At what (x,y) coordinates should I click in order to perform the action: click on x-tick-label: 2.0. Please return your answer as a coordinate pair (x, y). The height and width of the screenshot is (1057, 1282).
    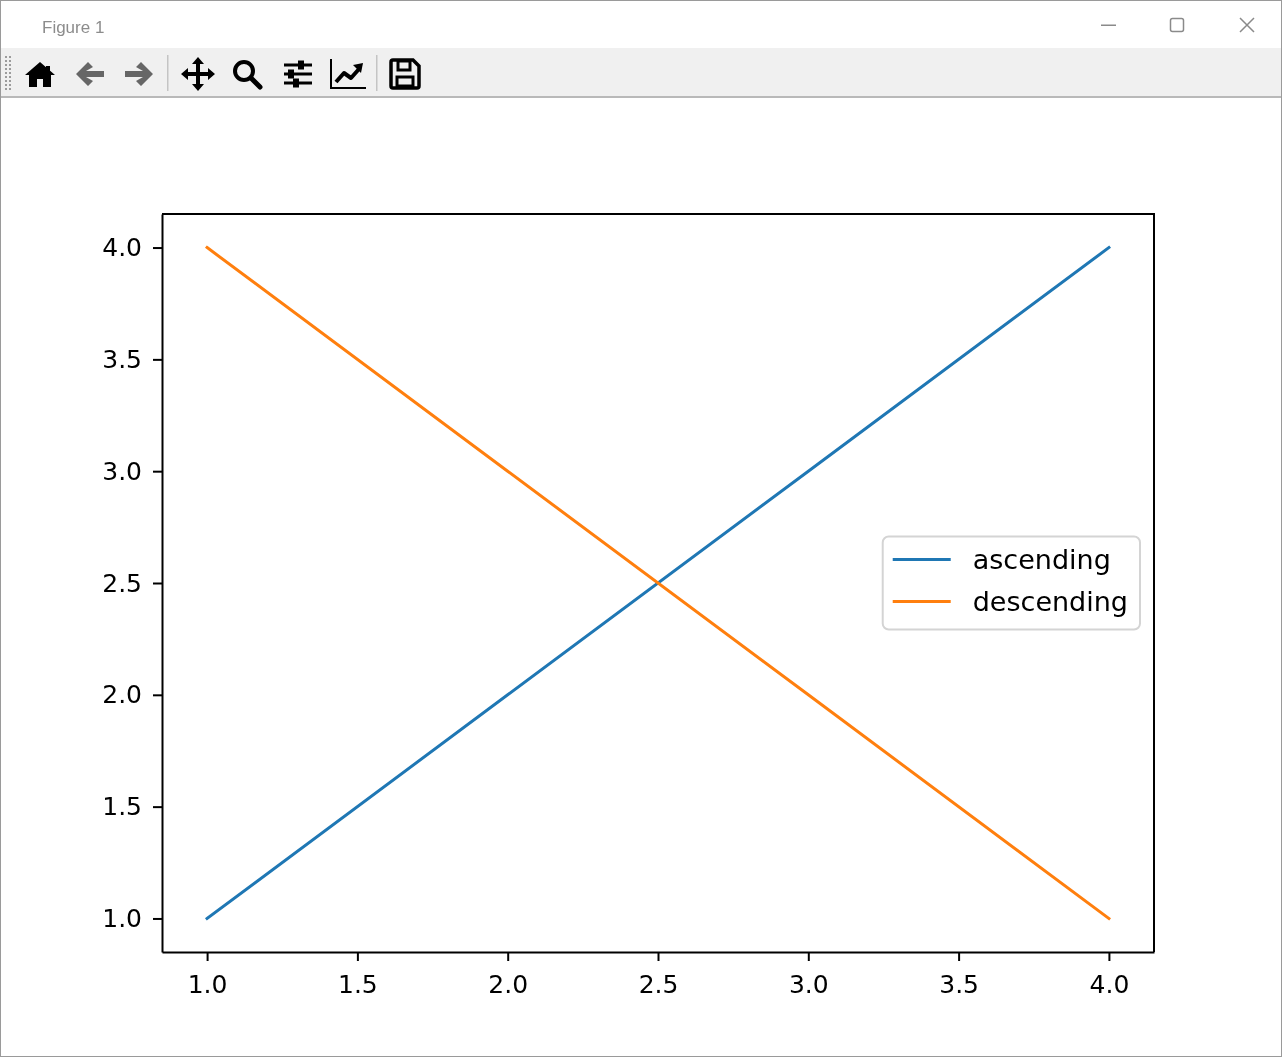
    Looking at the image, I should click on (508, 984).